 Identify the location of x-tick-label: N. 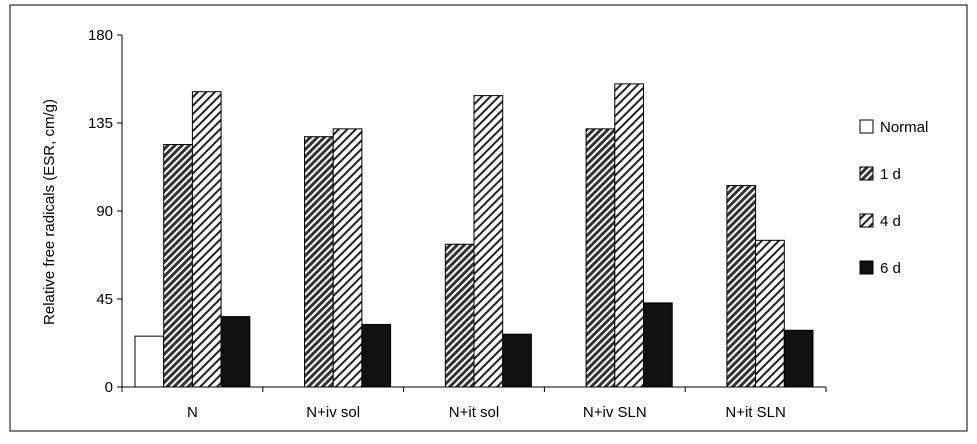
(192, 412).